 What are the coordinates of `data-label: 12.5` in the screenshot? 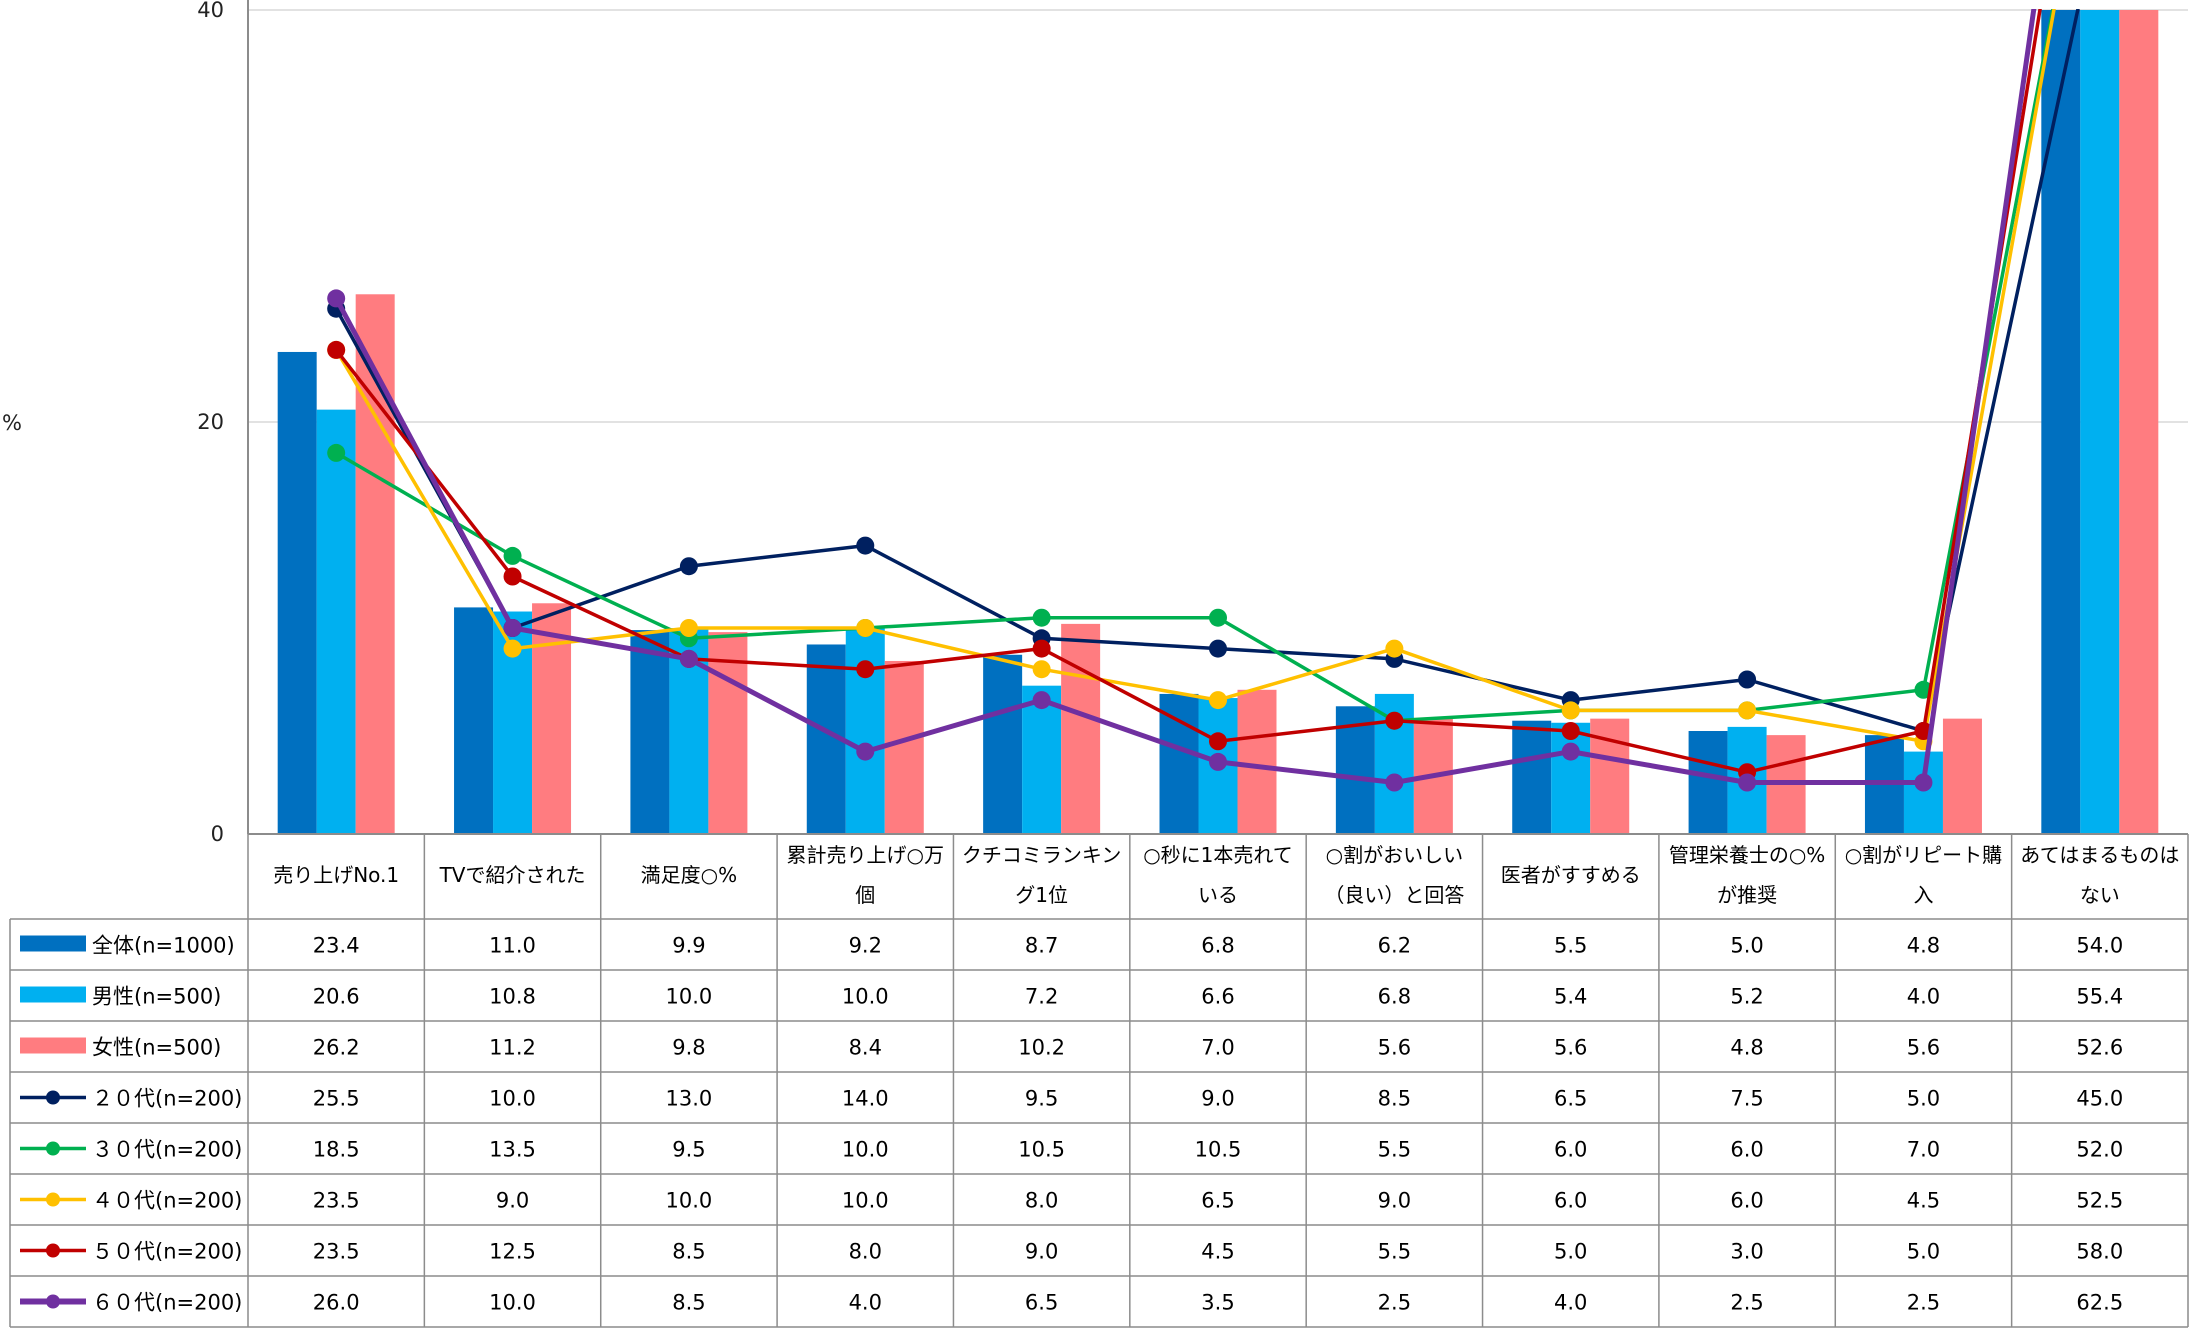 It's located at (512, 1252).